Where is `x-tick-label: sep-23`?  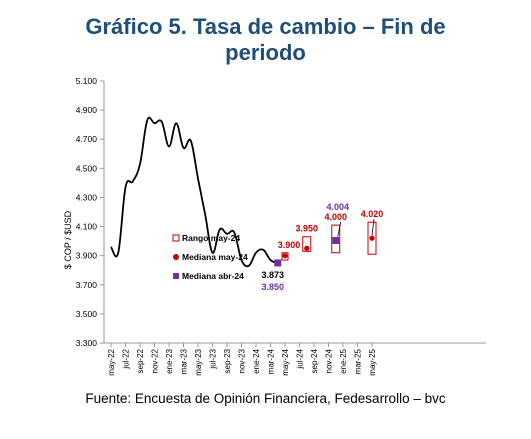 x-tick-label: sep-23 is located at coordinates (227, 360).